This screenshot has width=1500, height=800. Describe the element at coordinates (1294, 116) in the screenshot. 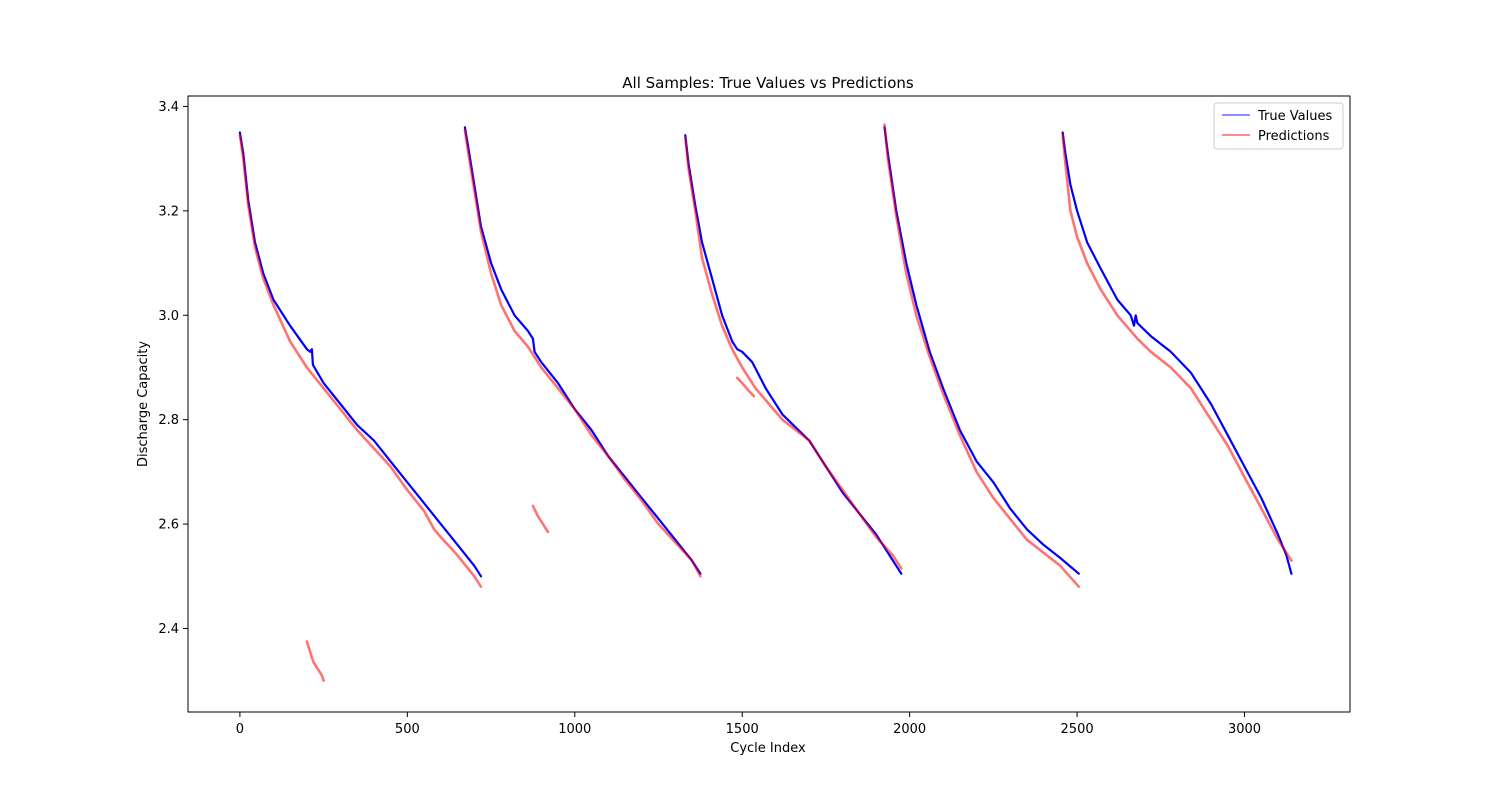

I see `legend-label-true-values: True Values` at that location.